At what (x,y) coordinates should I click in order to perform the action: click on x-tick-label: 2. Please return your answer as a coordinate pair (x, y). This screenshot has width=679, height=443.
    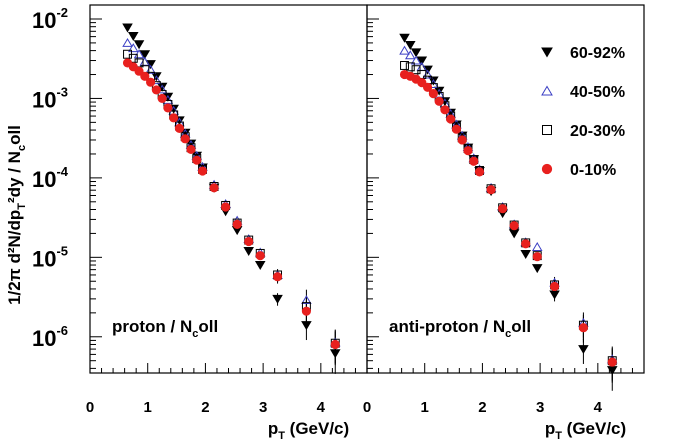
    Looking at the image, I should click on (205, 407).